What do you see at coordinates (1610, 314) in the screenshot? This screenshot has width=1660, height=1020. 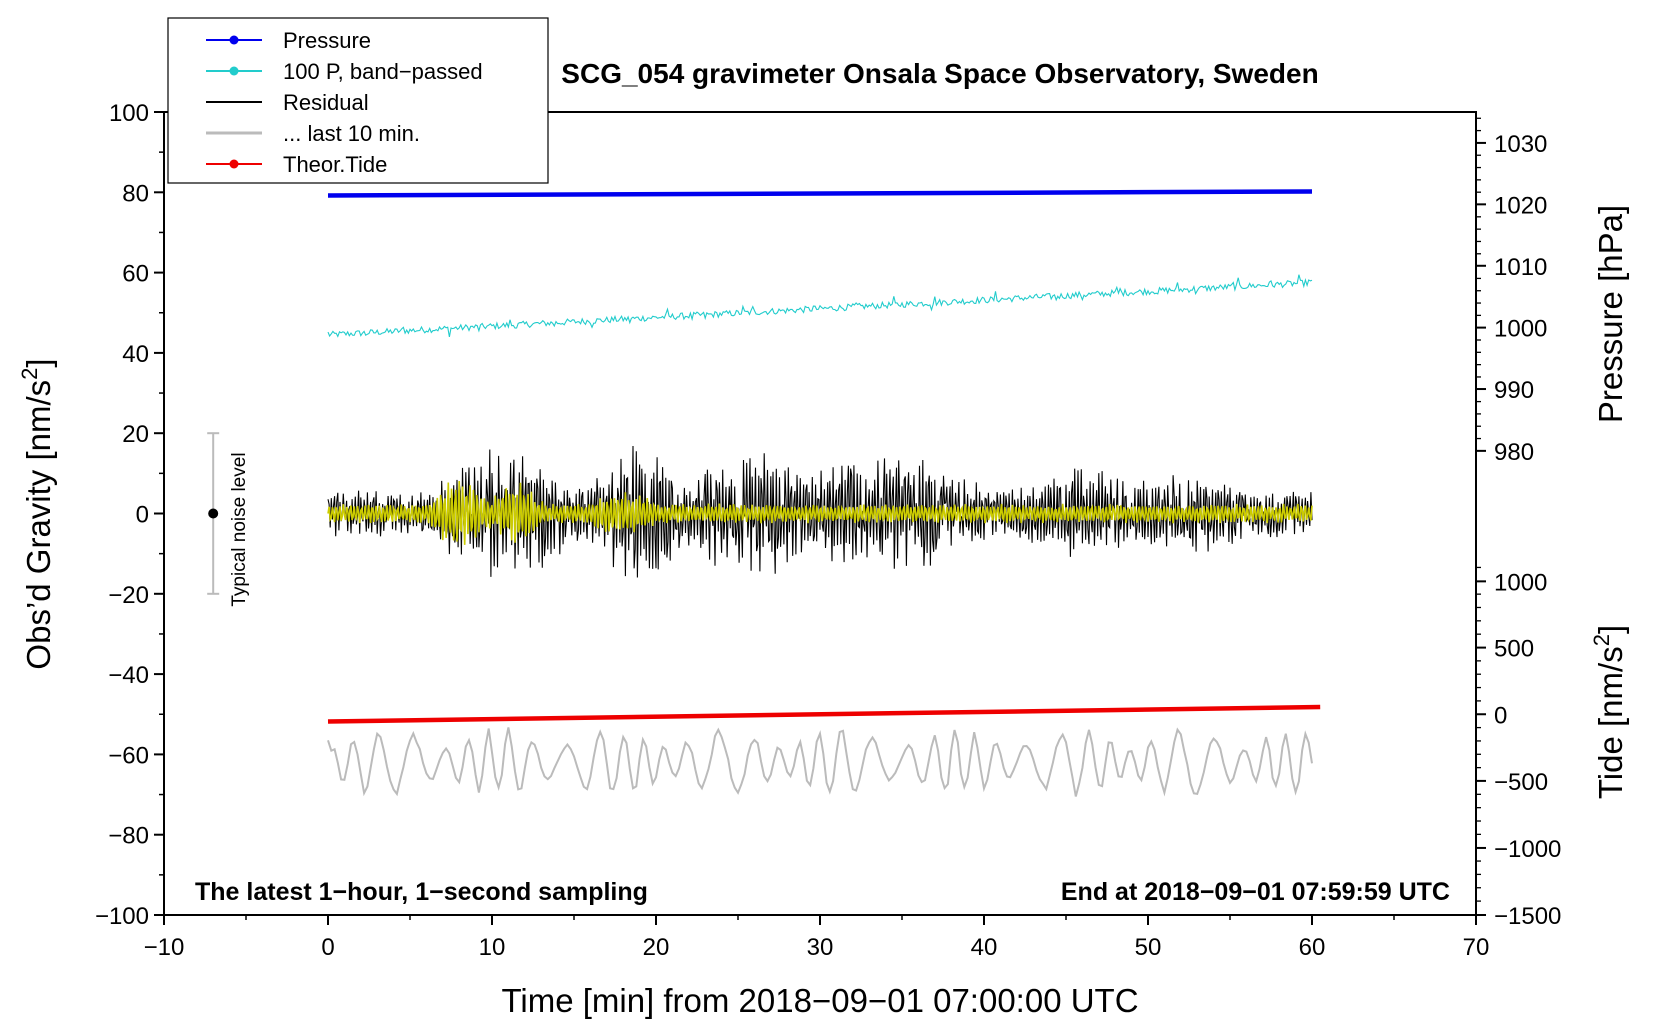 I see `pressure-axis-label: Pressure [hPa]` at bounding box center [1610, 314].